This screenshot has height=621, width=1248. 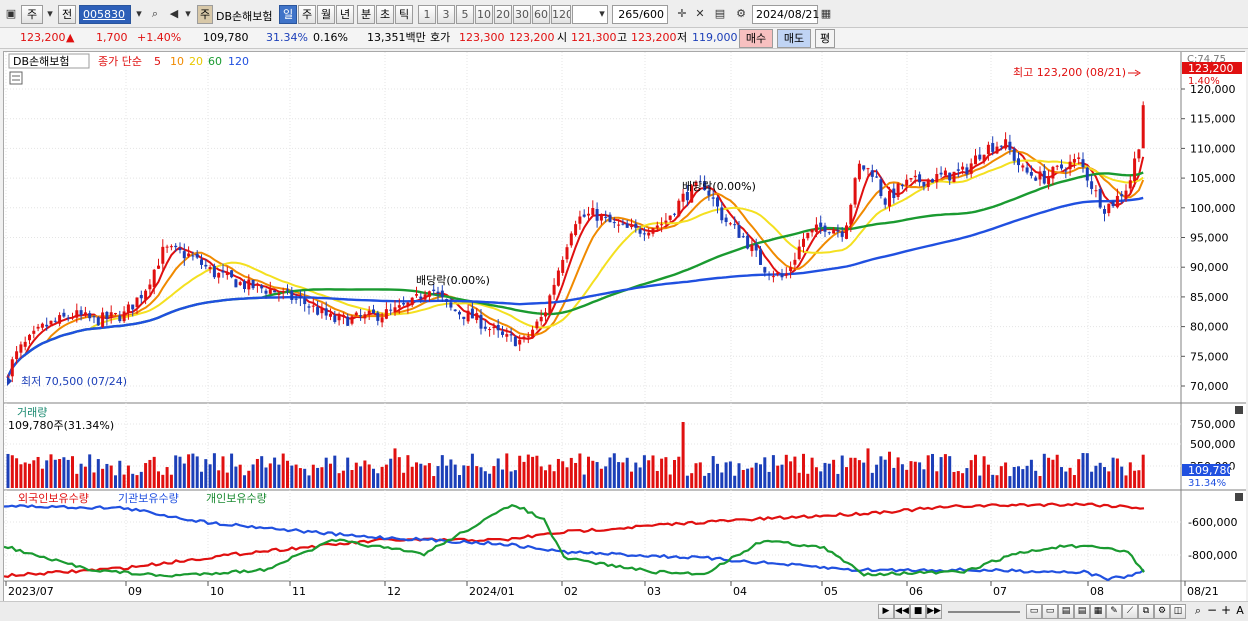 What do you see at coordinates (1178, 611) in the screenshot?
I see `layers-icon: ◫` at bounding box center [1178, 611].